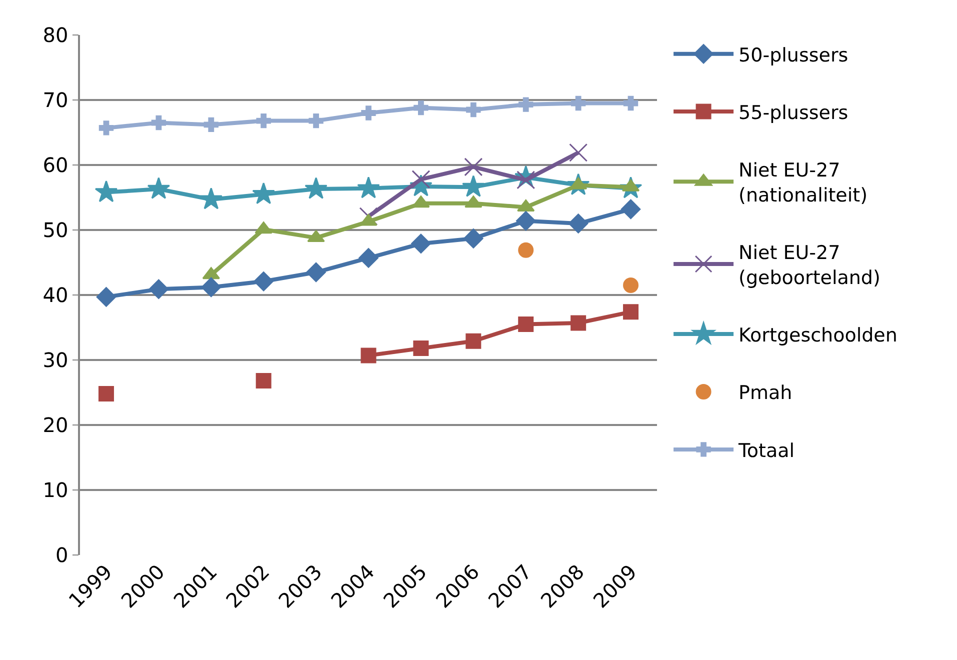 The width and height of the screenshot is (957, 660). I want to click on legend-label: Niet EU-27 (geboorteland), so click(809, 265).